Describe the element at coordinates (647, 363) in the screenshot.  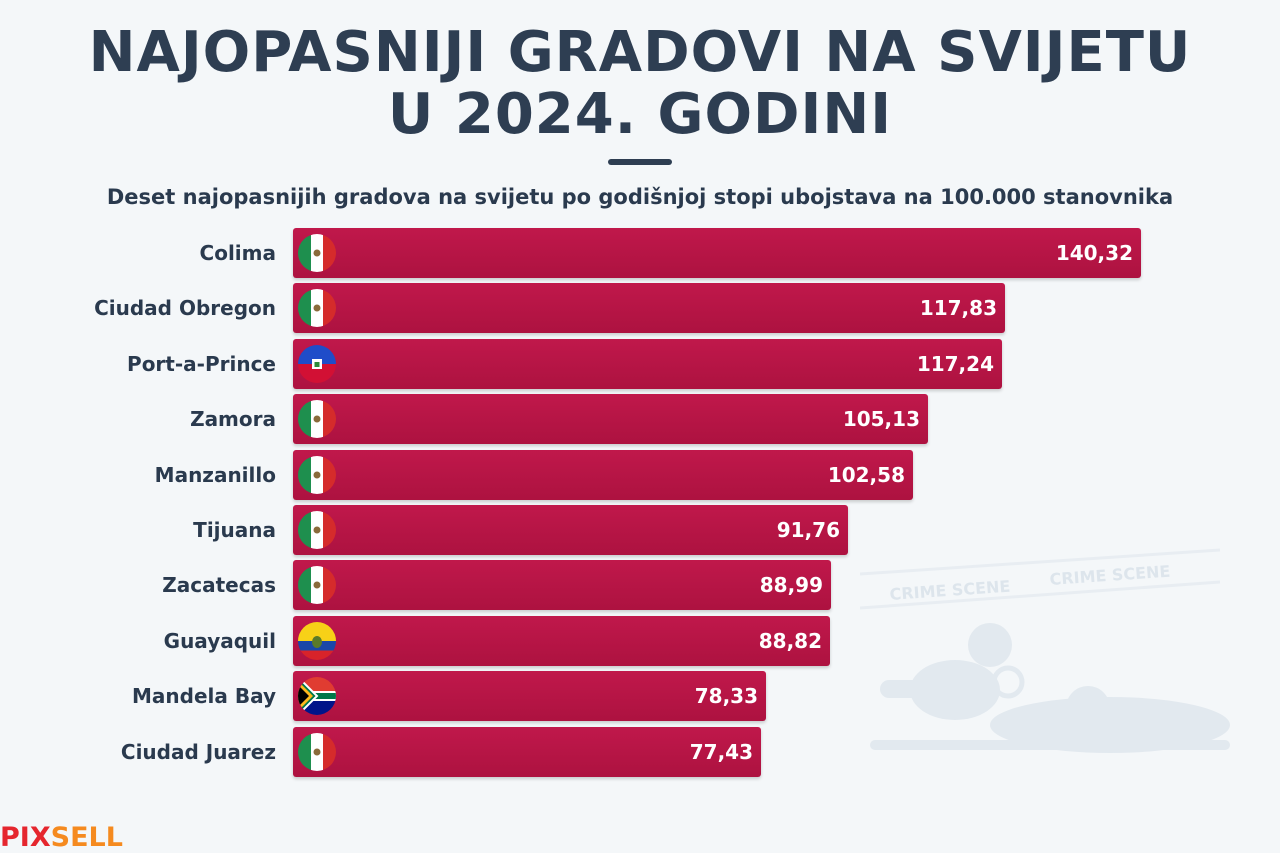
I see `bar: 117,24` at that location.